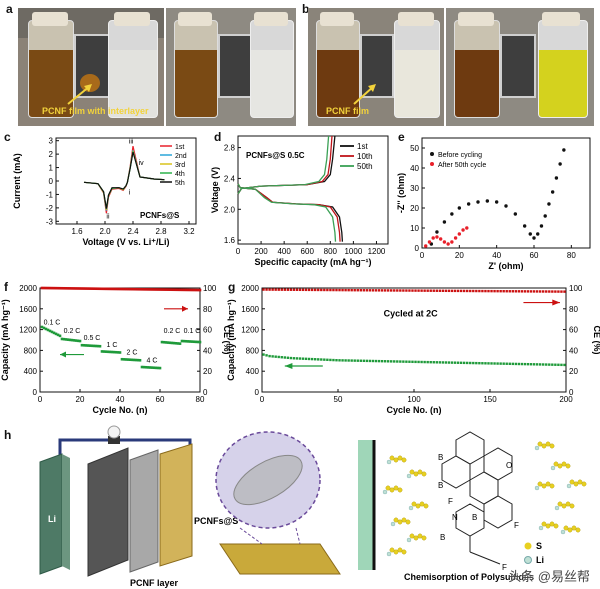 This screenshot has height=589, width=600. I want to click on rate-label: 1 C, so click(112, 345).